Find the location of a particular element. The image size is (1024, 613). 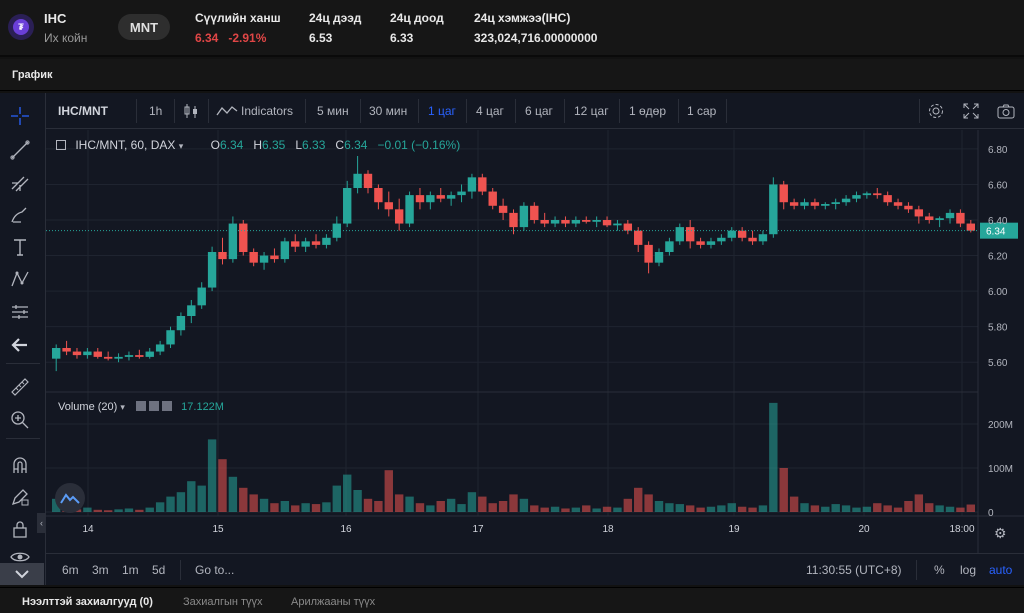

timeframe-1m: 1 сар is located at coordinates (702, 111).